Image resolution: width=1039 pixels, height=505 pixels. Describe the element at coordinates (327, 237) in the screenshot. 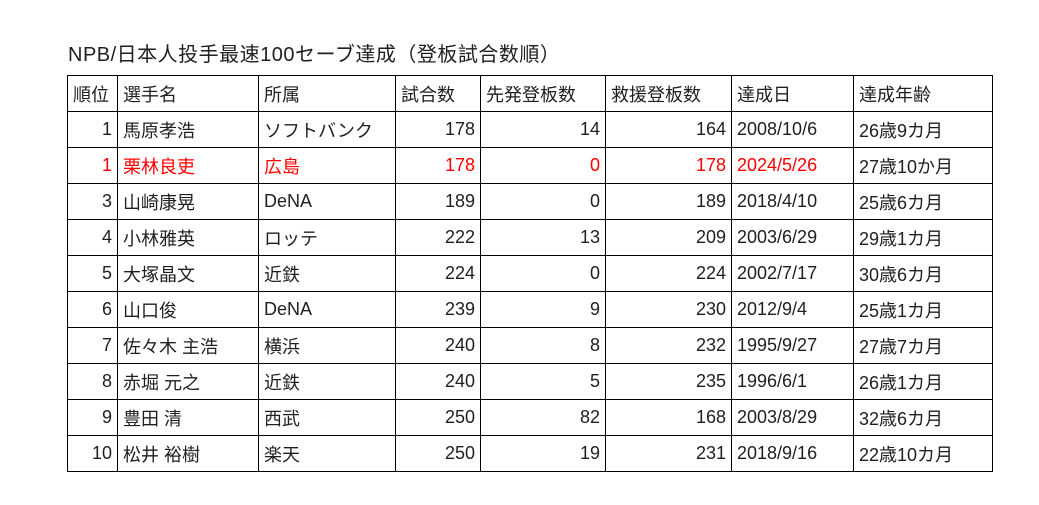

I see `cell-team: ロッテ` at that location.